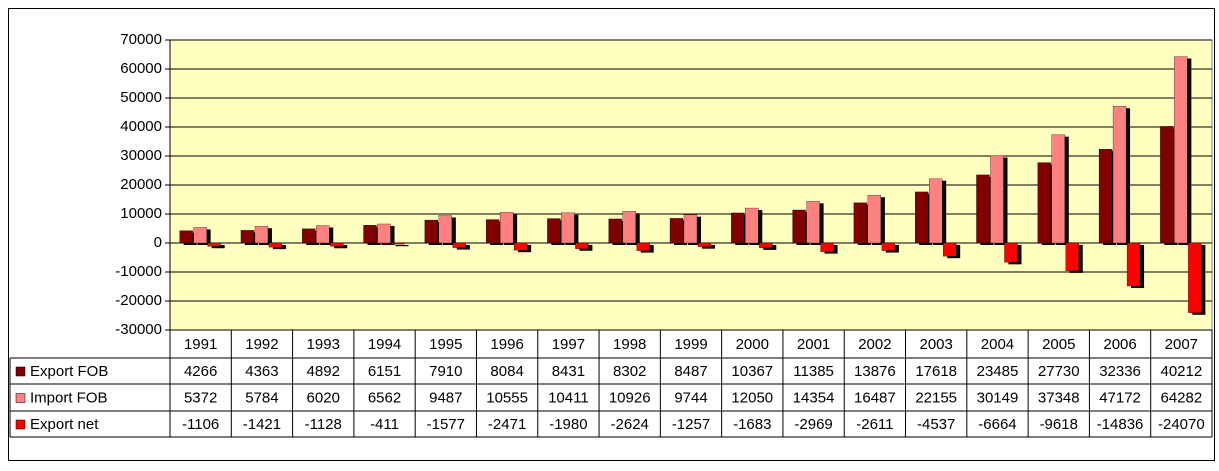  What do you see at coordinates (64, 424) in the screenshot?
I see `legend-label: Export net` at bounding box center [64, 424].